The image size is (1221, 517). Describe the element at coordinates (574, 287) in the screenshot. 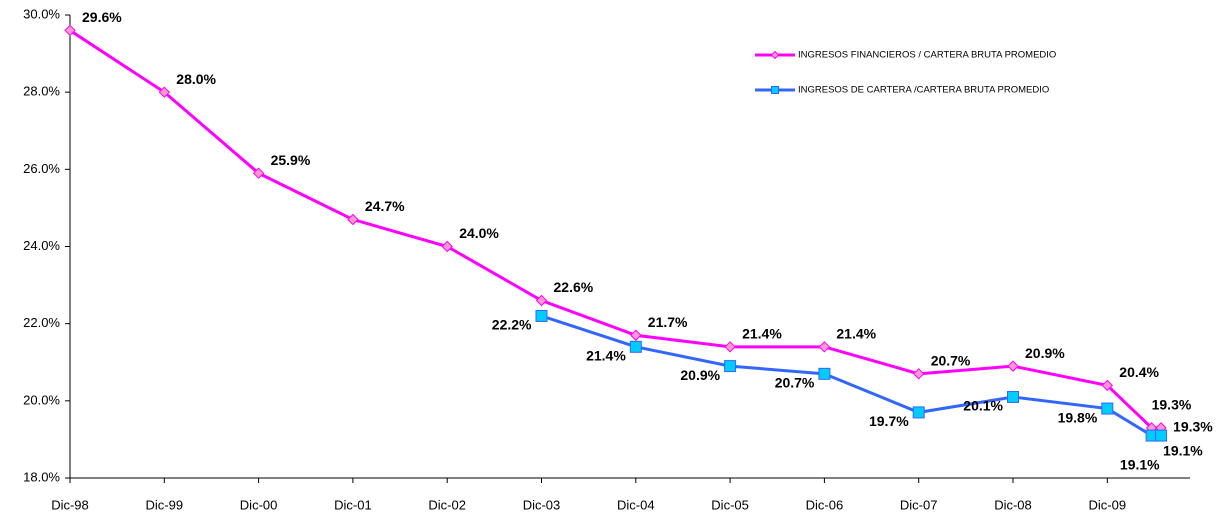

I see `data-label: 22.6%` at that location.